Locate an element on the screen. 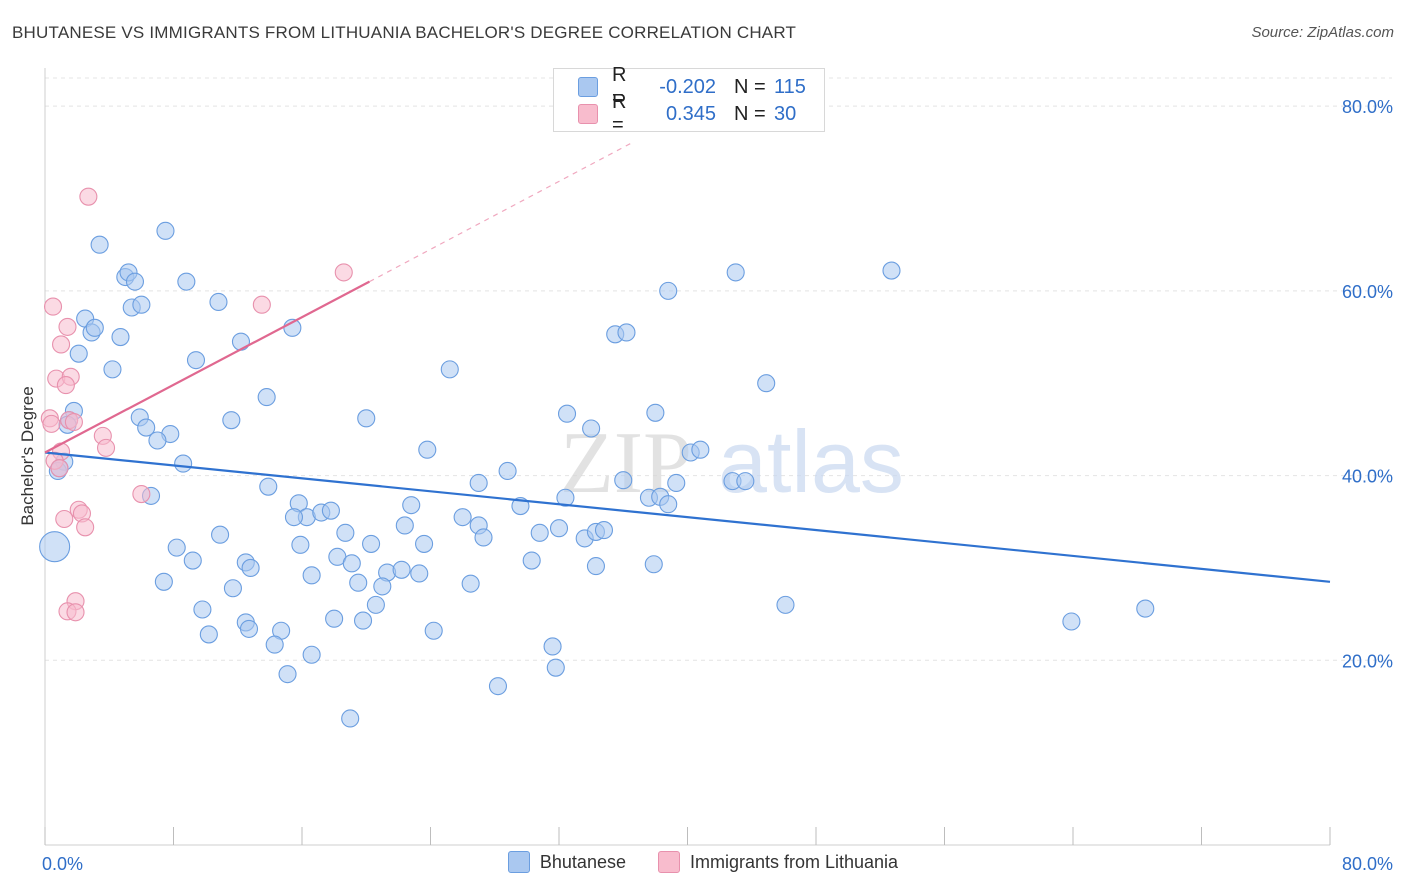  y-tick-label: 40.0% is located at coordinates (1367, 477).